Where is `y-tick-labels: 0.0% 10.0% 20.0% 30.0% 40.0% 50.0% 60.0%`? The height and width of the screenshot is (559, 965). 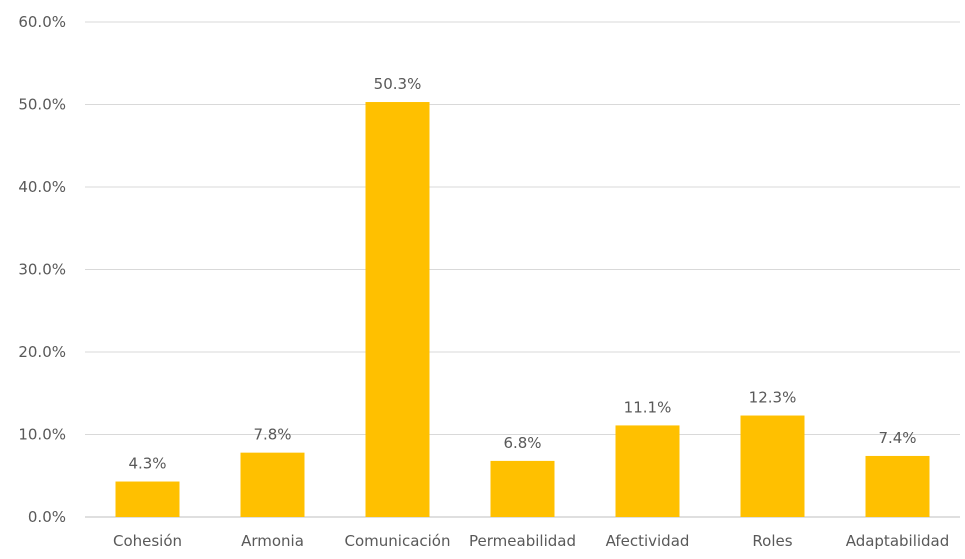 y-tick-labels: 0.0% 10.0% 20.0% 30.0% 40.0% 50.0% 60.0% is located at coordinates (42, 269).